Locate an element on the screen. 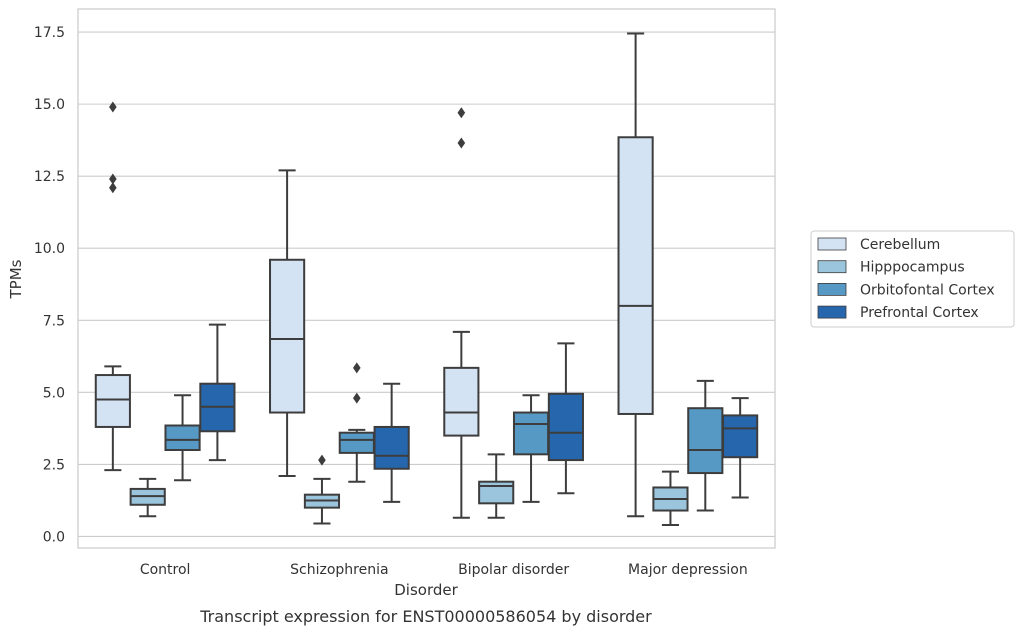 Image resolution: width=1023 pixels, height=634 pixels. legend-label: Orbitofontal Cortex is located at coordinates (927, 290).